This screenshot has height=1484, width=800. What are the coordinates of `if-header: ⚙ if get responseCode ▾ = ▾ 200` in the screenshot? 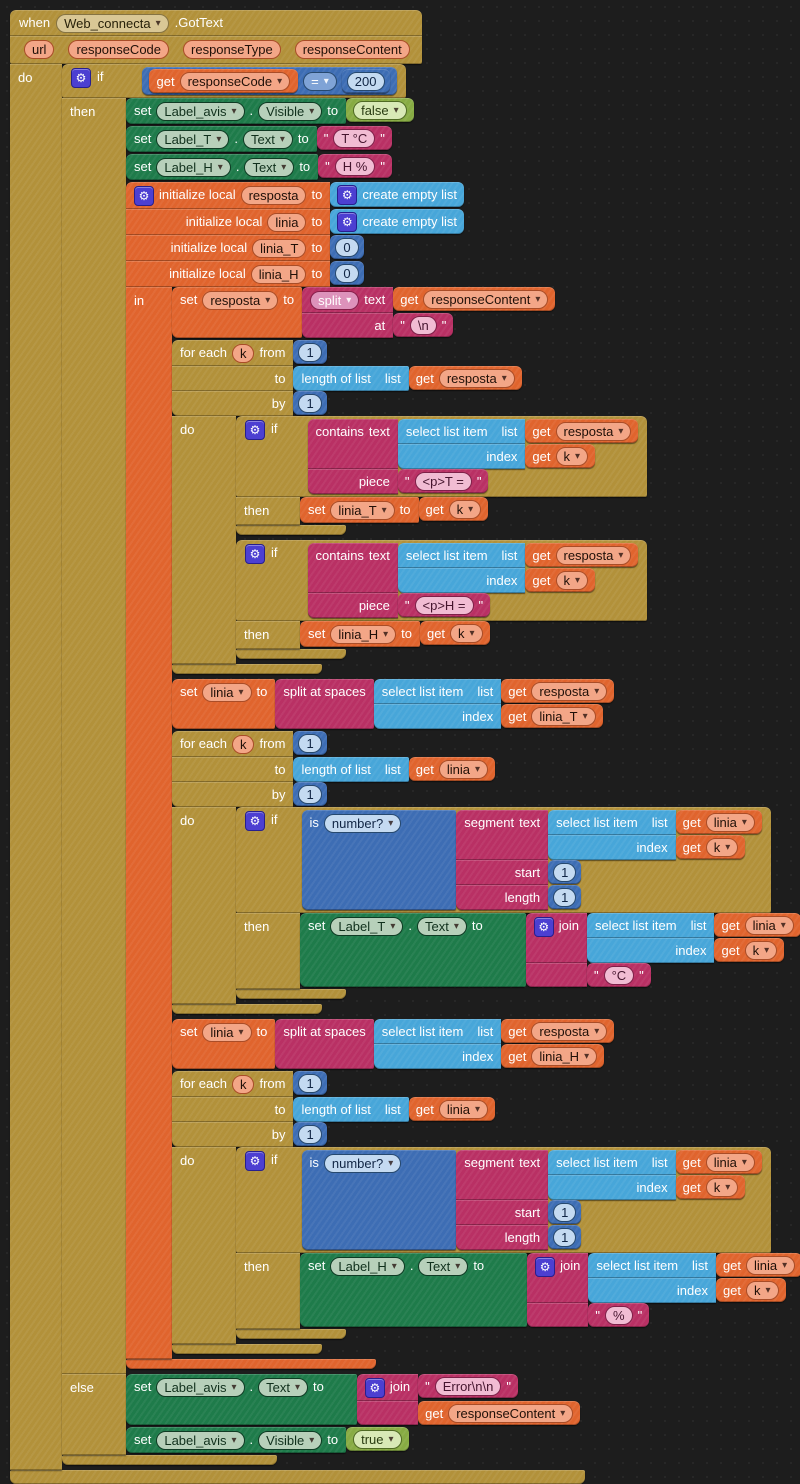 It's located at (234, 81).